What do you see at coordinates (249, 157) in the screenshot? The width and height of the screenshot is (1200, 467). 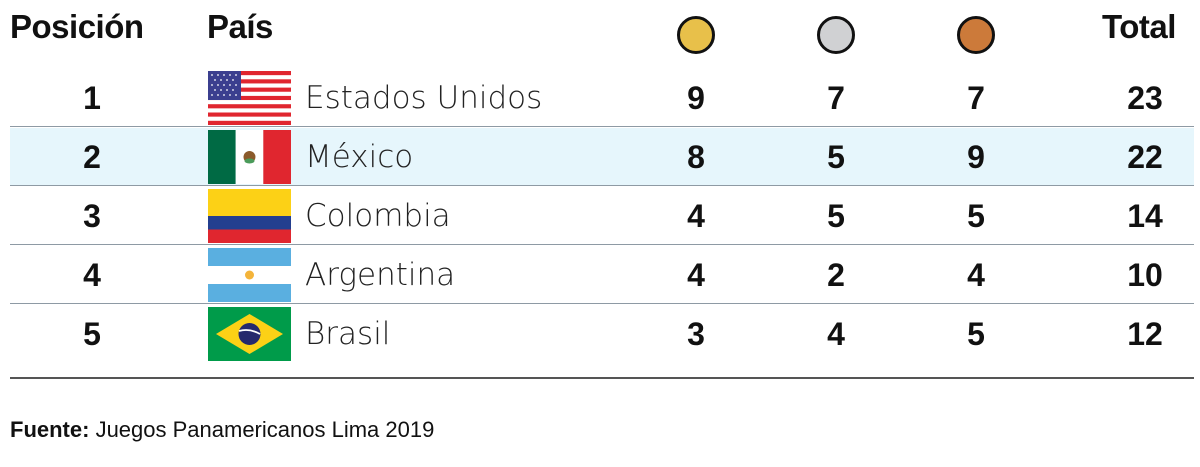 I see `mexico-flag-icon` at bounding box center [249, 157].